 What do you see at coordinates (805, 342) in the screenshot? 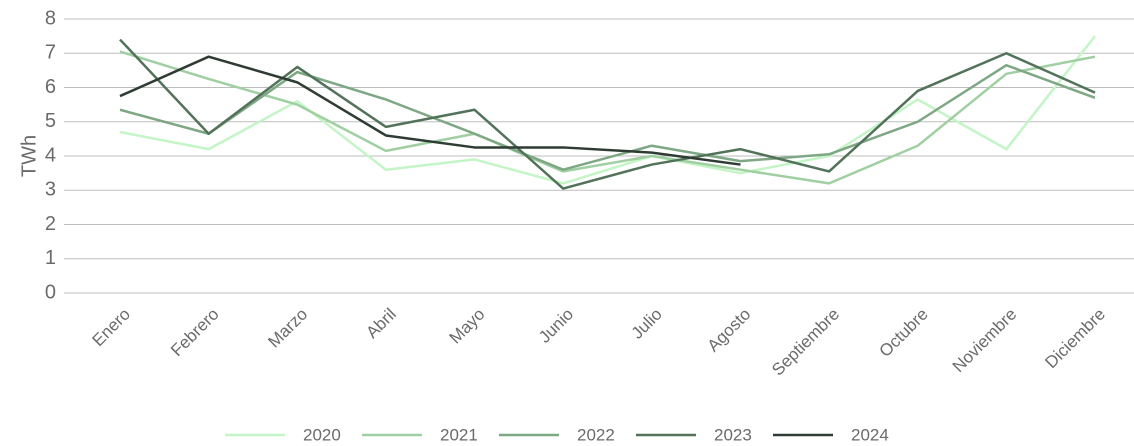
I see `x-tick-label: Septiembre` at bounding box center [805, 342].